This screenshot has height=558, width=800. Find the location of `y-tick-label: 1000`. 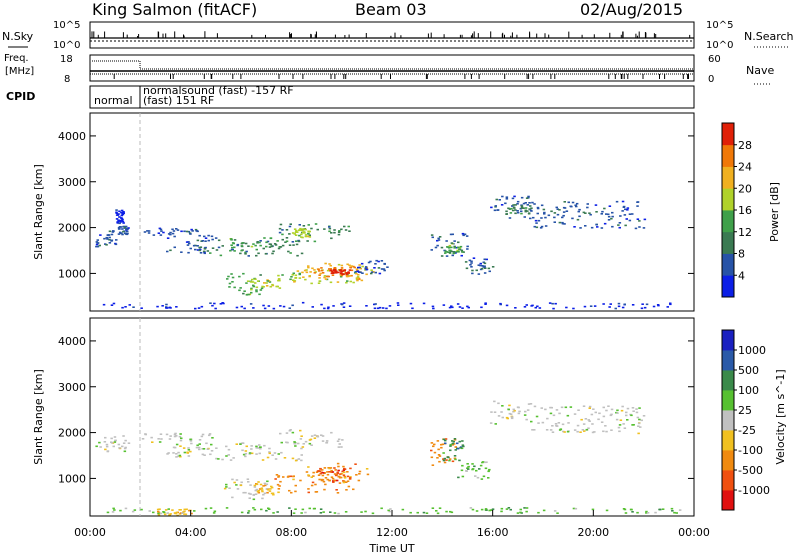

y-tick-label: 1000 is located at coordinates (72, 273).